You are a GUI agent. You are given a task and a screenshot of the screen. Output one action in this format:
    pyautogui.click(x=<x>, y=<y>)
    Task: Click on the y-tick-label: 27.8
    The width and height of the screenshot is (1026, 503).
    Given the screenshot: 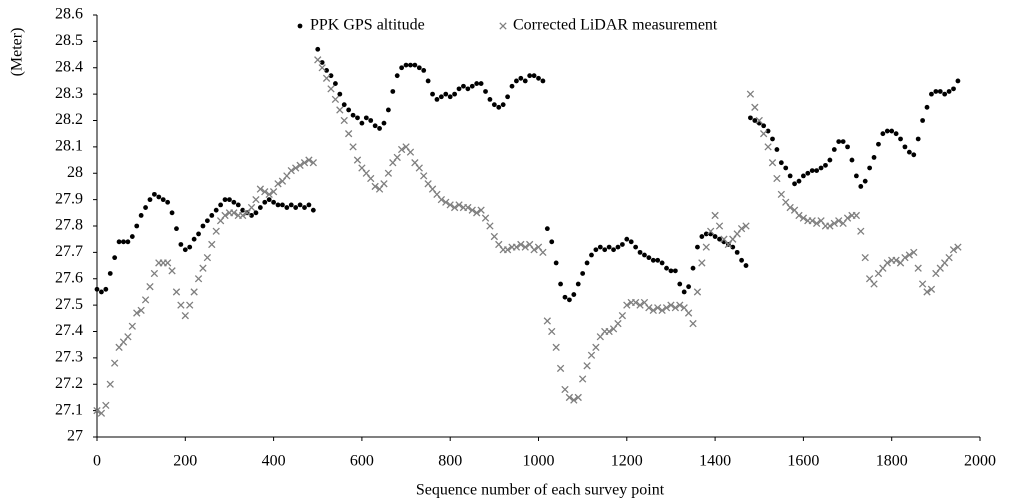 What is the action you would take?
    pyautogui.click(x=69, y=225)
    